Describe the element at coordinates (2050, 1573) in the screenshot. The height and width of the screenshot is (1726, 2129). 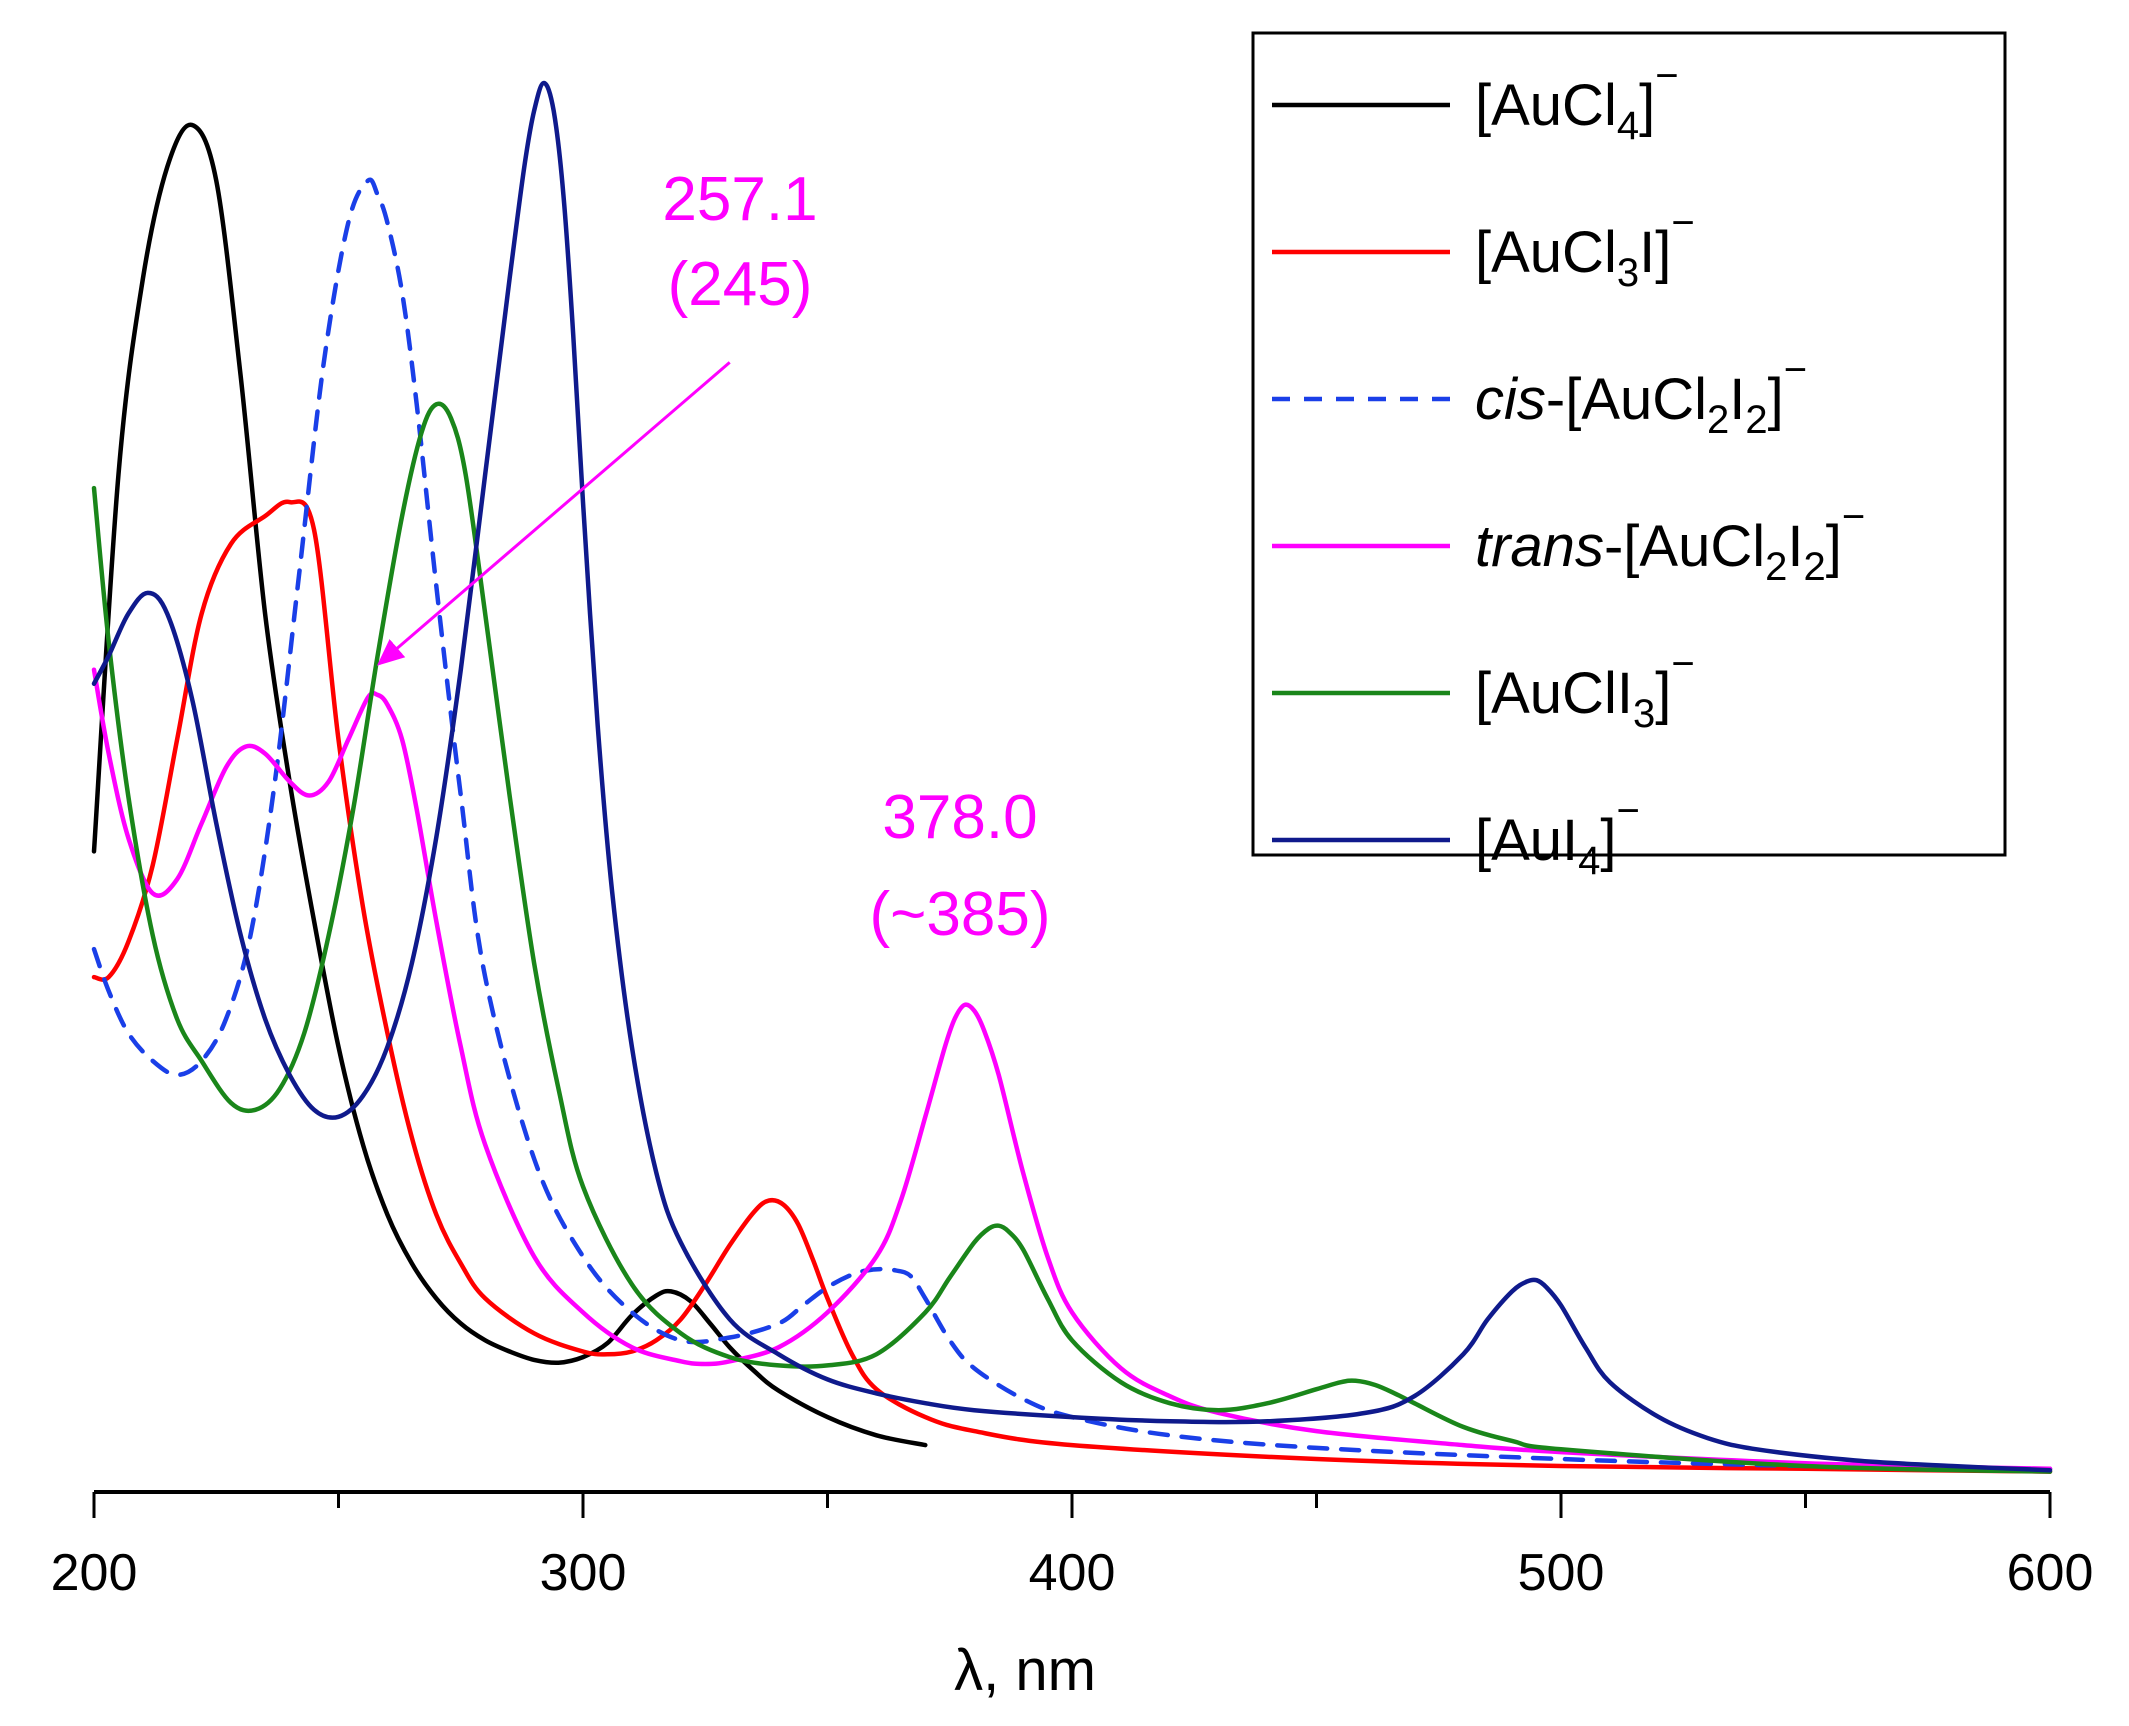
I see `x-tick-label: 600` at that location.